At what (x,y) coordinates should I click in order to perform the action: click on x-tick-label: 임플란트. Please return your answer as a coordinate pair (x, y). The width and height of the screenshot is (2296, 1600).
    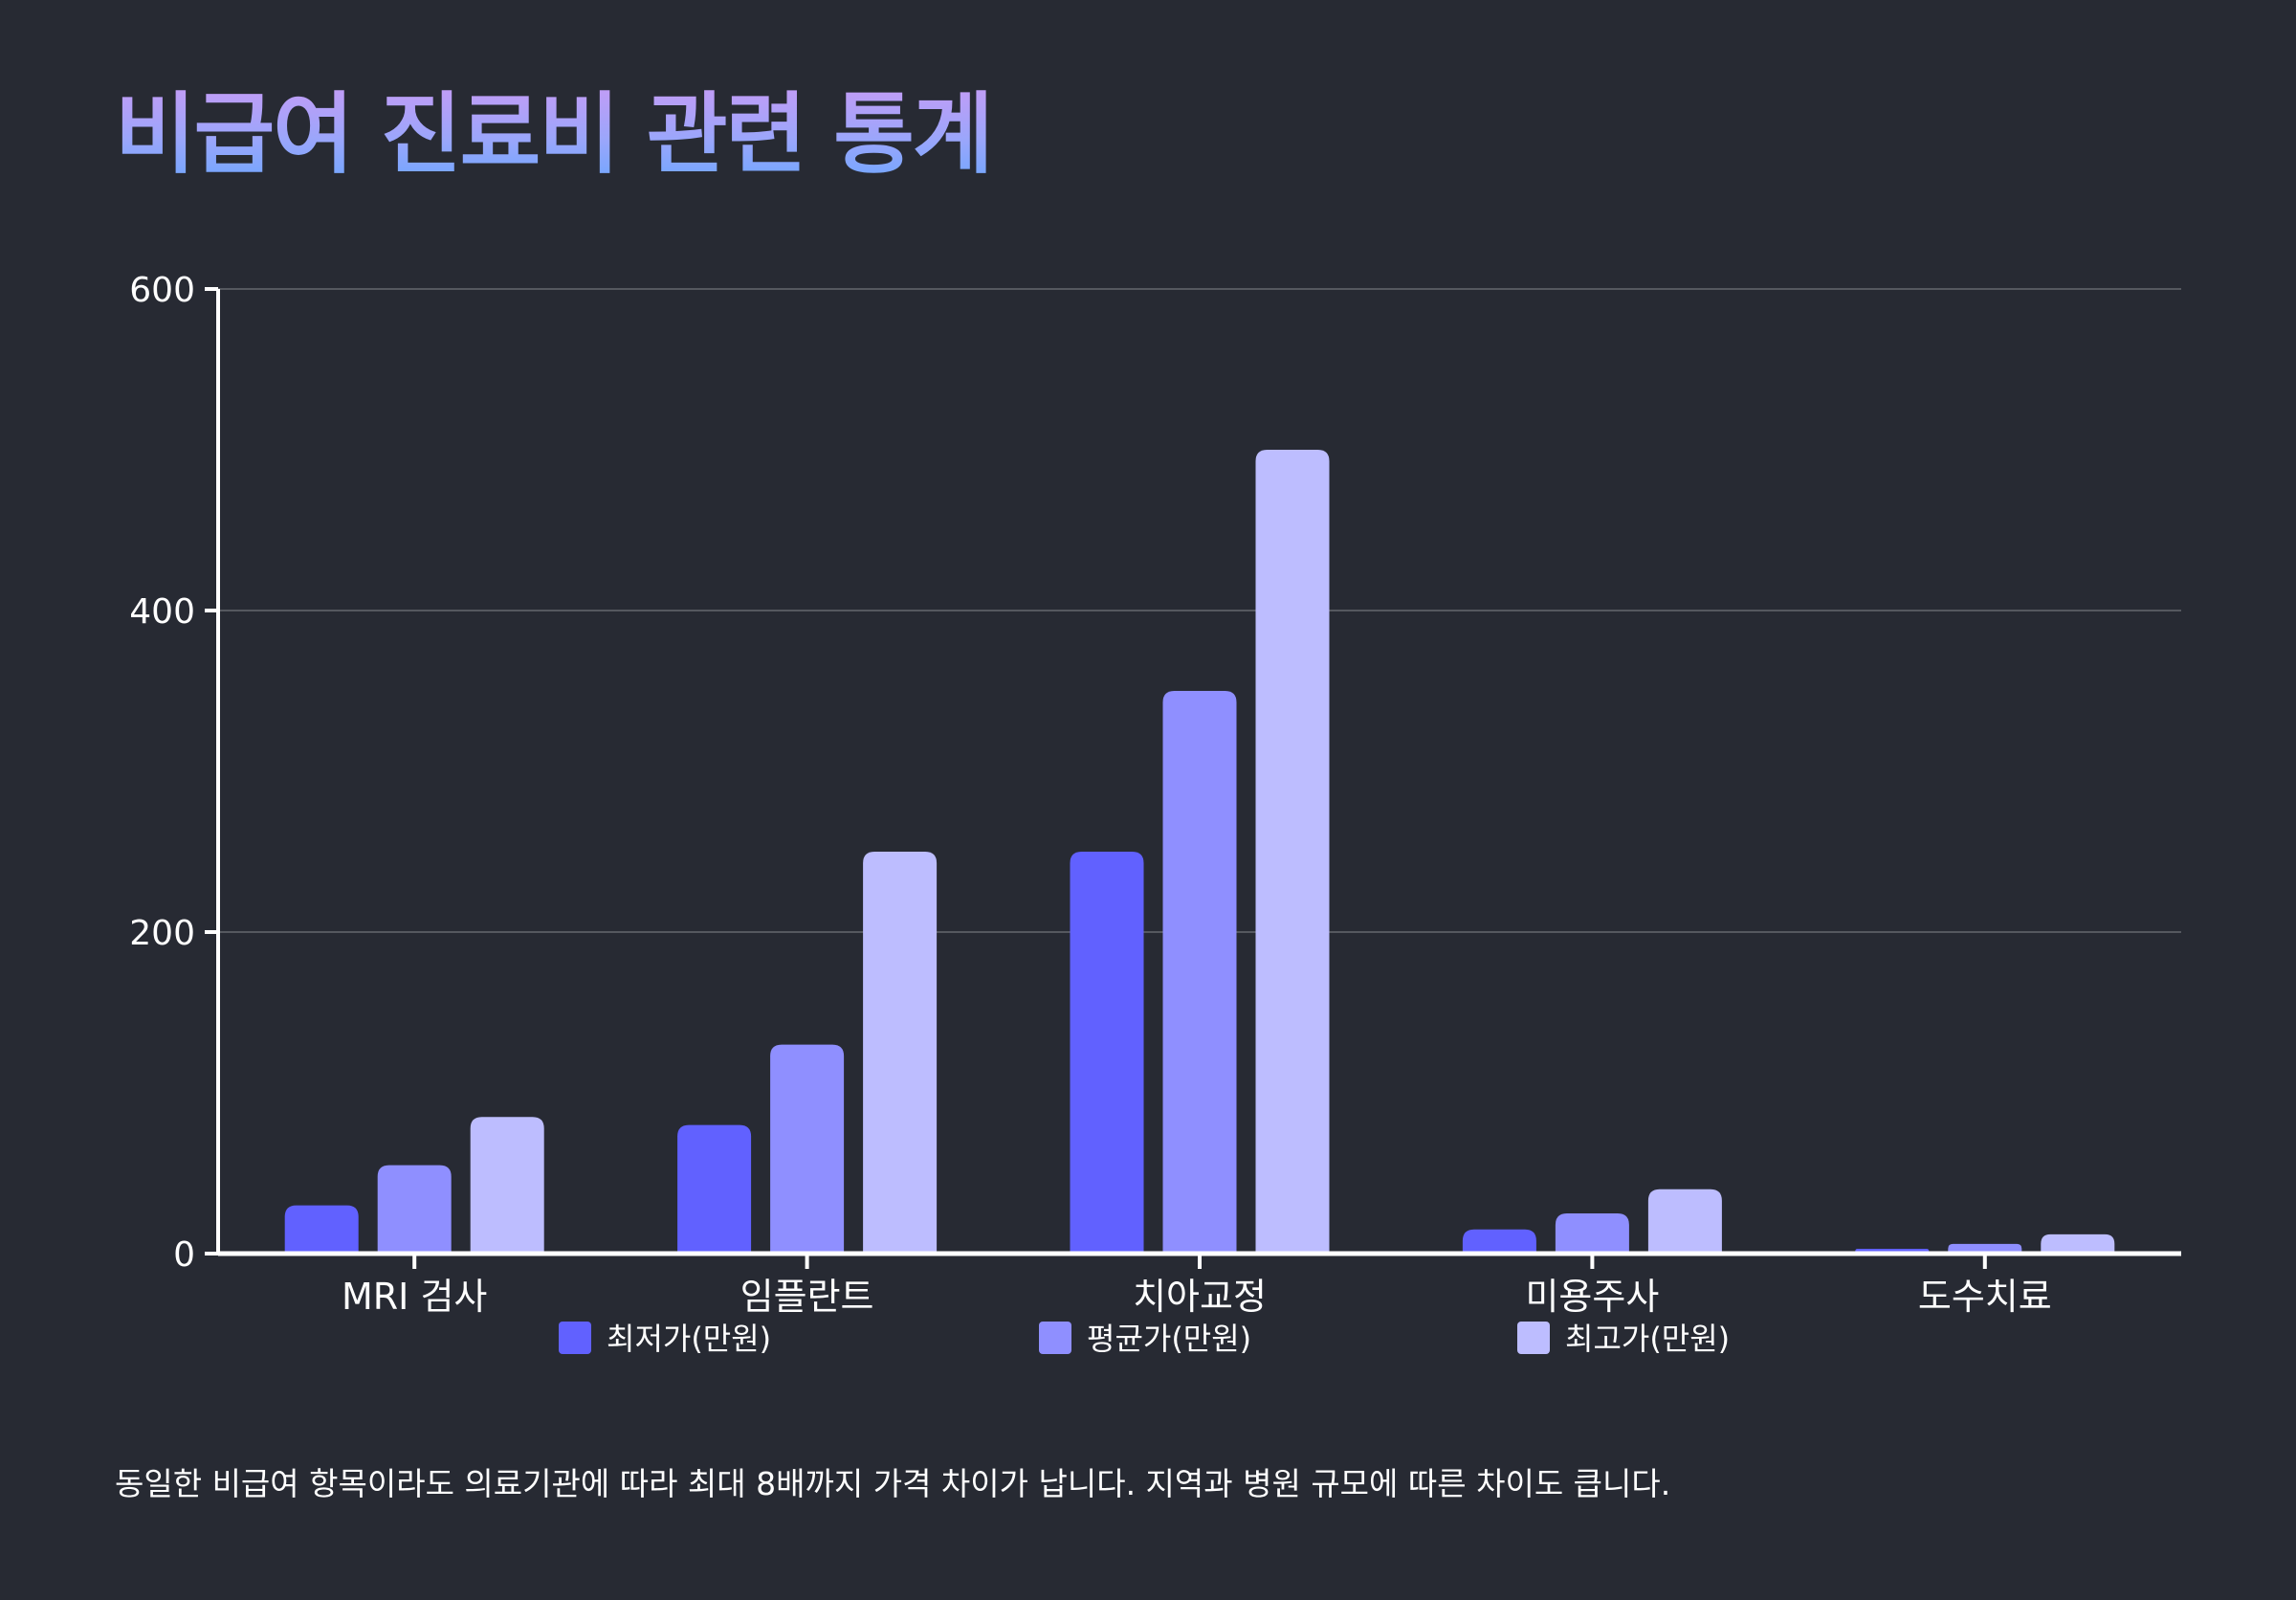
    Looking at the image, I should click on (807, 1297).